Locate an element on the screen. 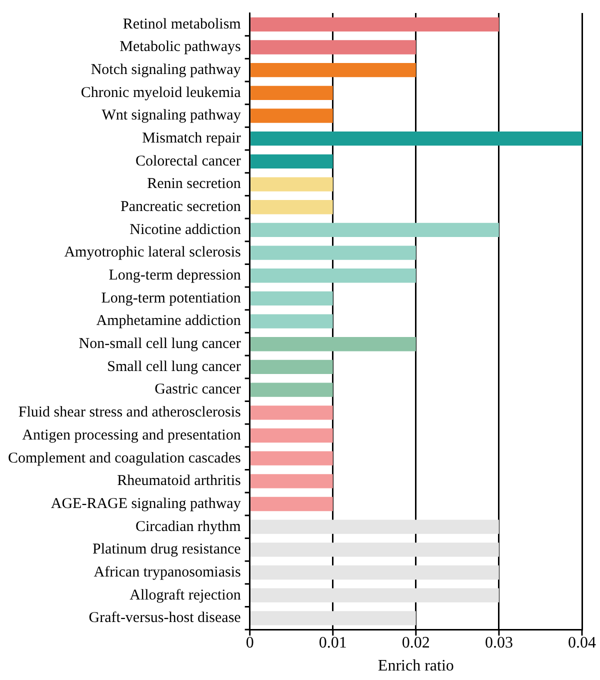 The height and width of the screenshot is (680, 600). y-tick-label: Chronic myeloid leukemia is located at coordinates (161, 92).